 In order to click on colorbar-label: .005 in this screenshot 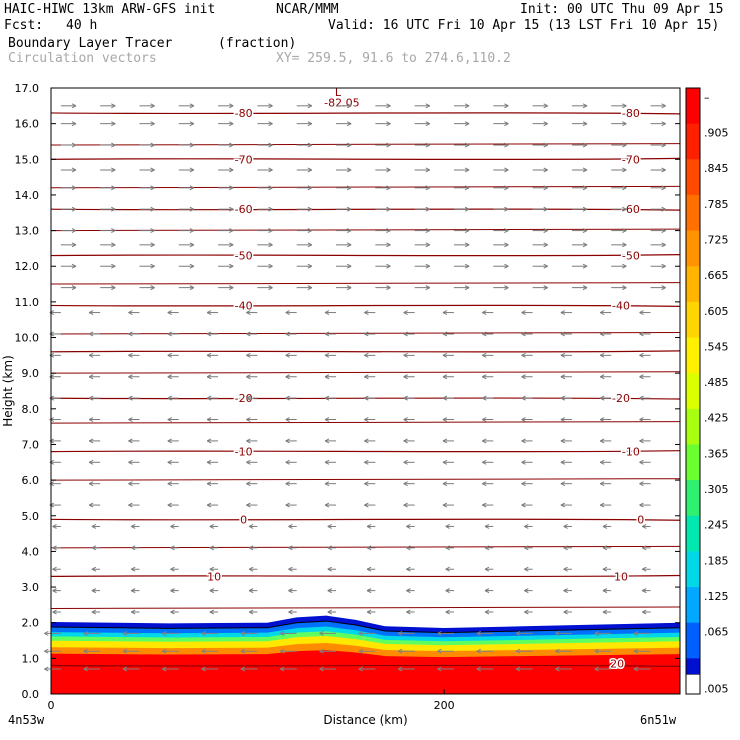, I will do `click(716, 689)`.